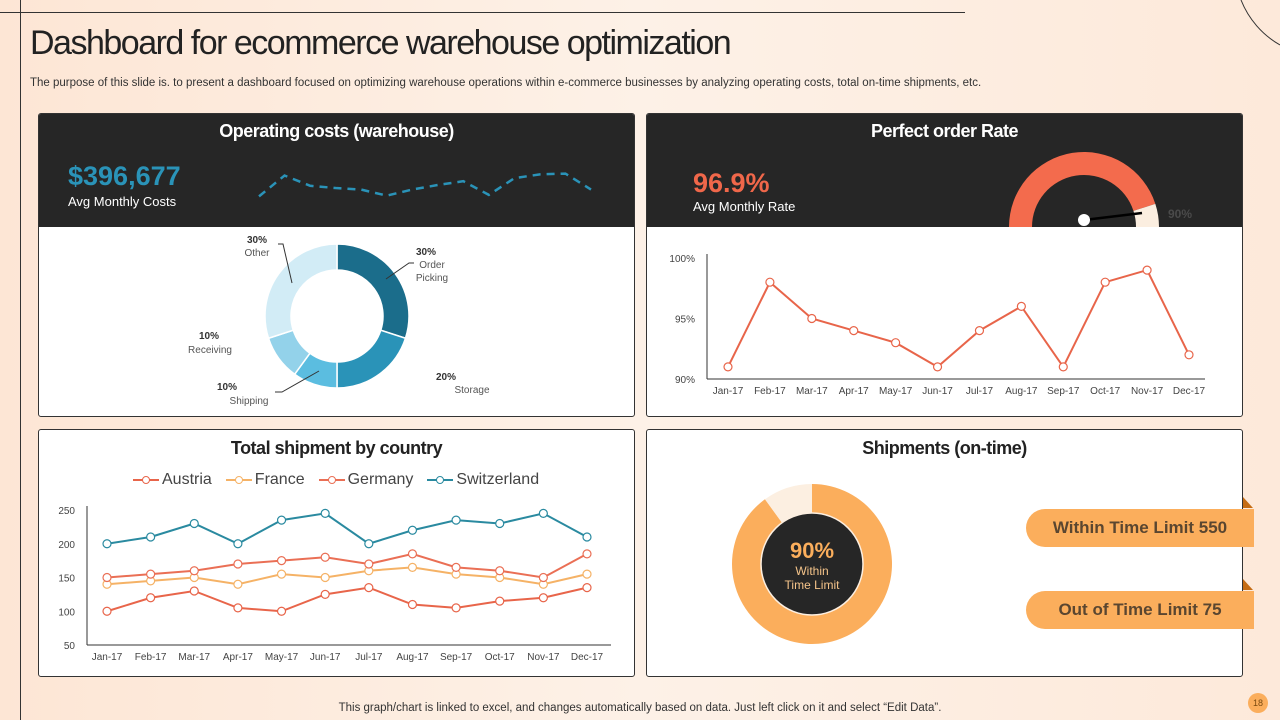 This screenshot has height=720, width=1280. Describe the element at coordinates (371, 359) in the screenshot. I see `donut-slice-storage` at that location.